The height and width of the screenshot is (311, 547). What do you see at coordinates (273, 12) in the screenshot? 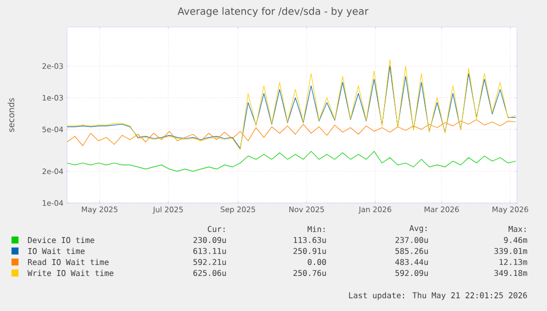
I see `chart-title: Average latency for /dev/sda - by year` at bounding box center [273, 12].